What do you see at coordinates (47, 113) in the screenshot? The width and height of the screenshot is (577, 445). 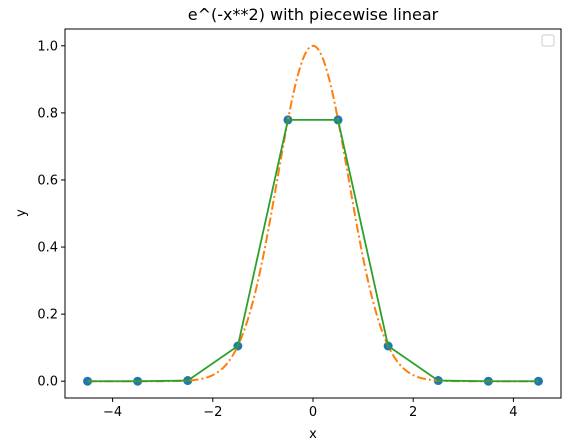 I see `y-tick-label: 0.8` at bounding box center [47, 113].